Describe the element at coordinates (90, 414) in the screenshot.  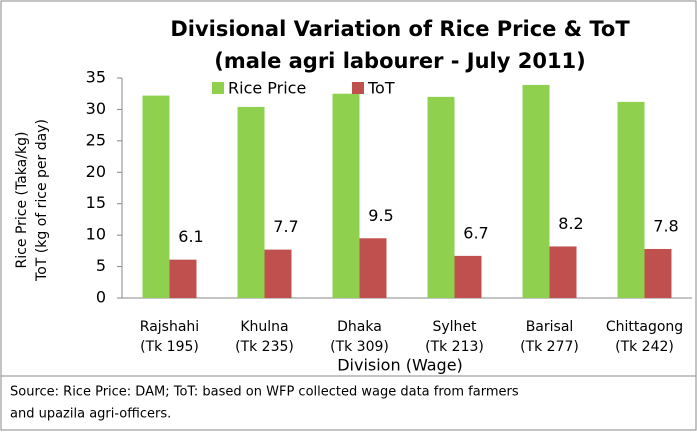
I see `source: and upazila agri-officers.` at that location.